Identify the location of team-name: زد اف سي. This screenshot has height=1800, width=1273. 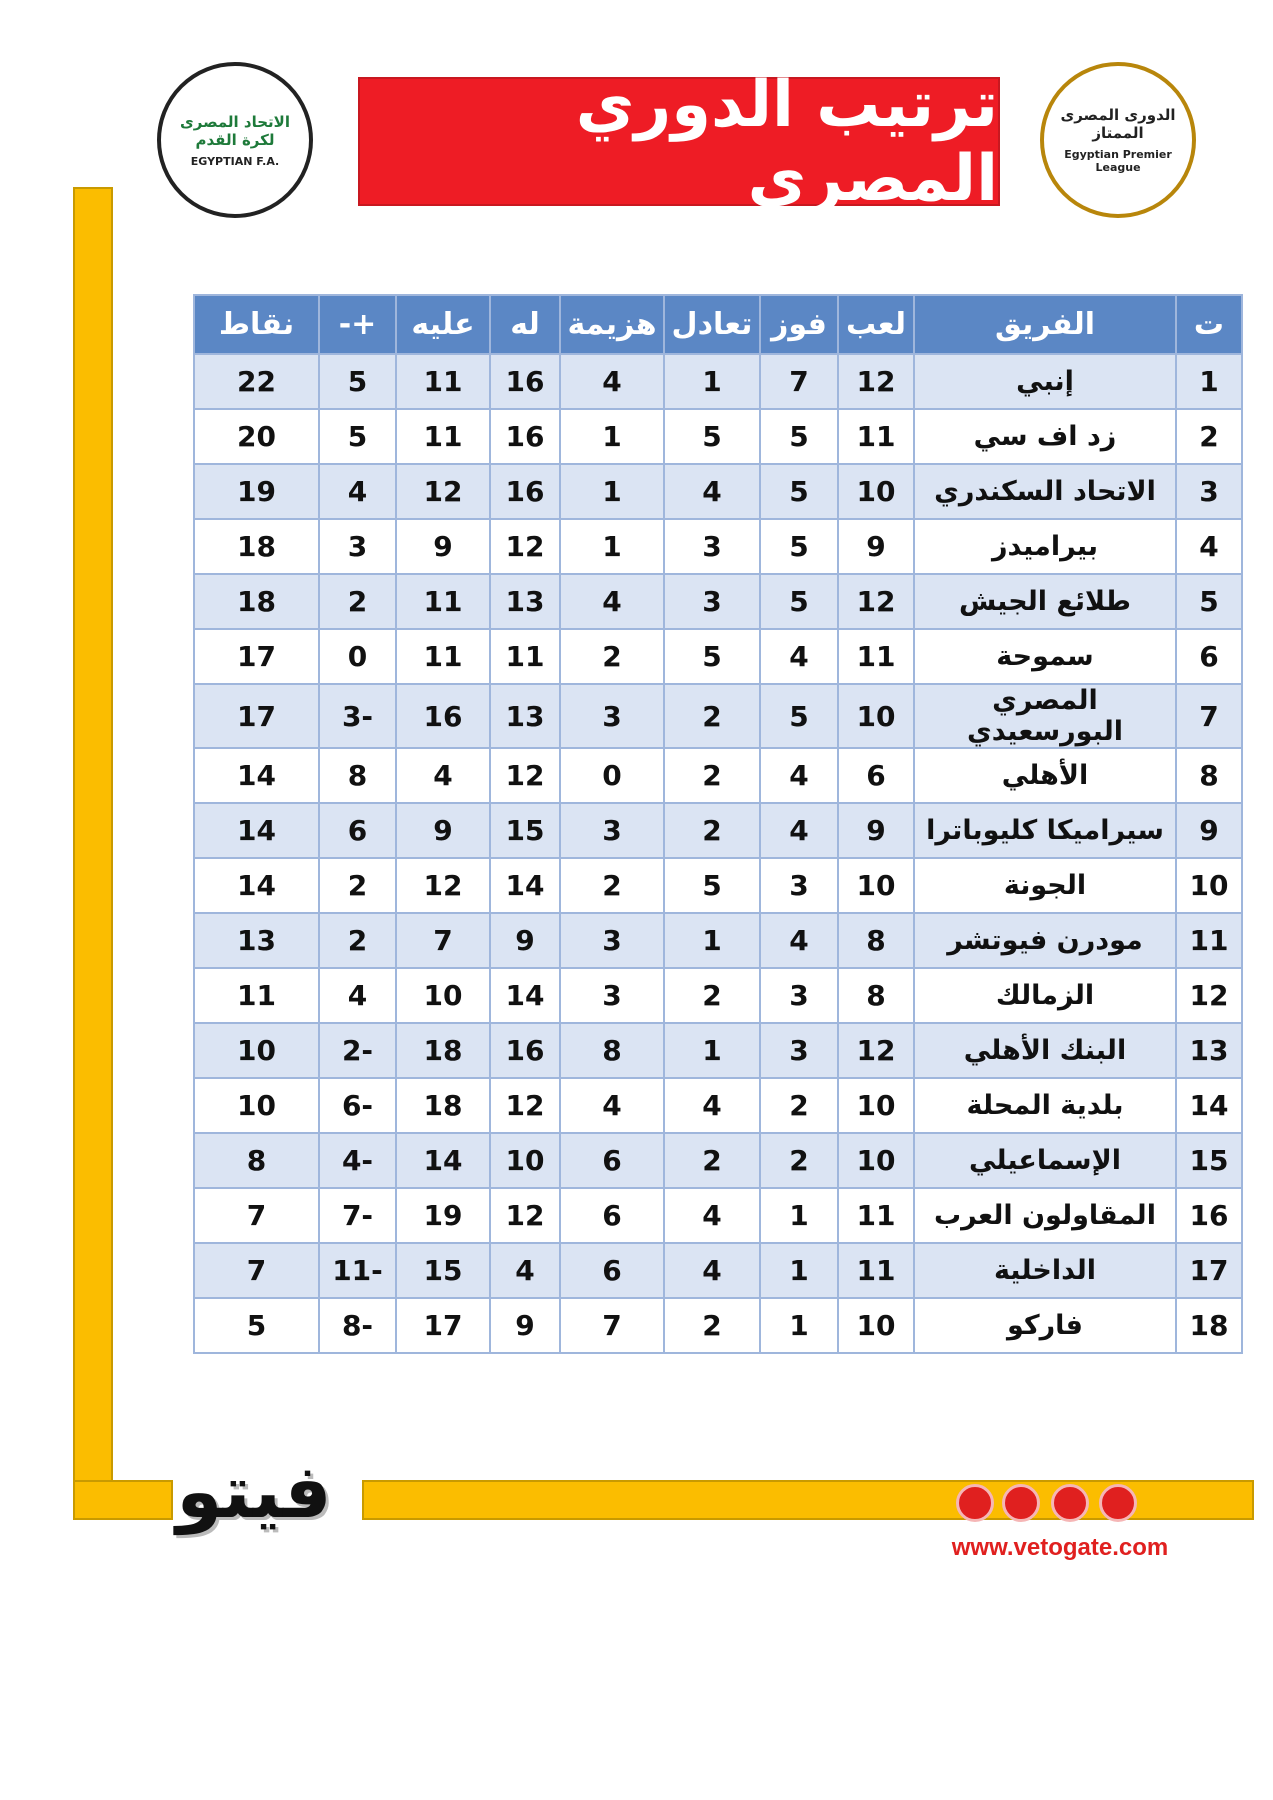
(1045, 436).